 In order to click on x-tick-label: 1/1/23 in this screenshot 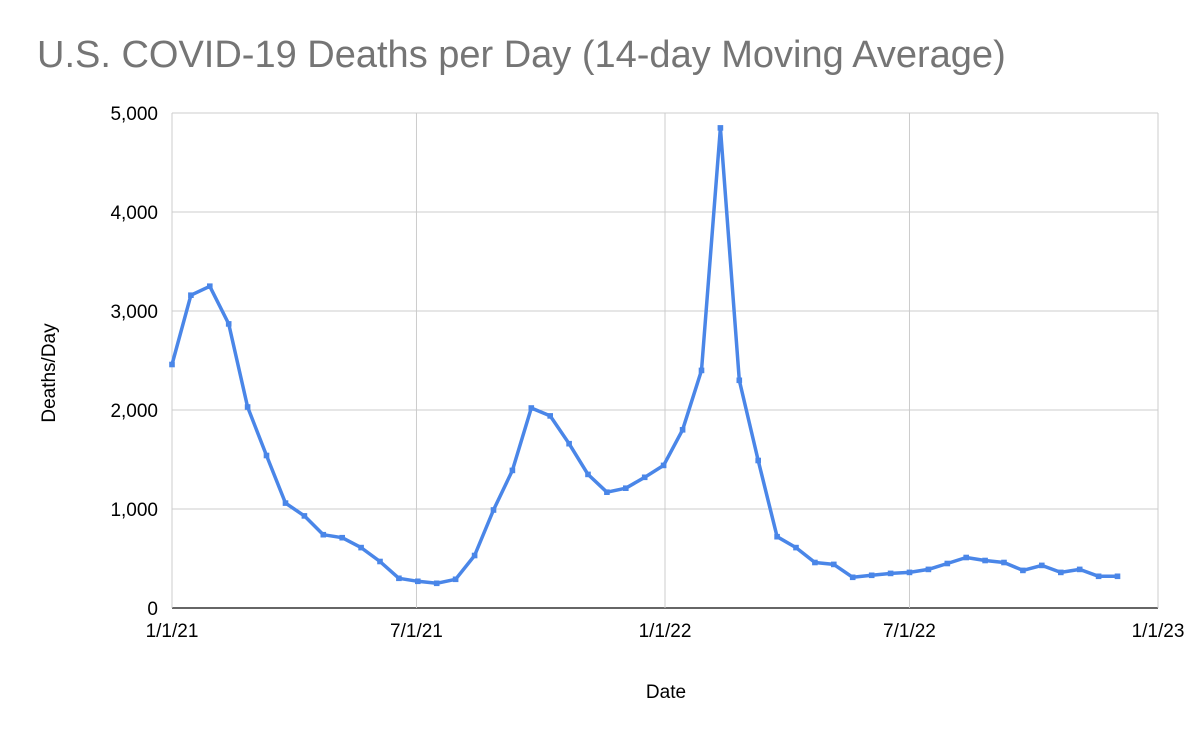, I will do `click(1158, 631)`.